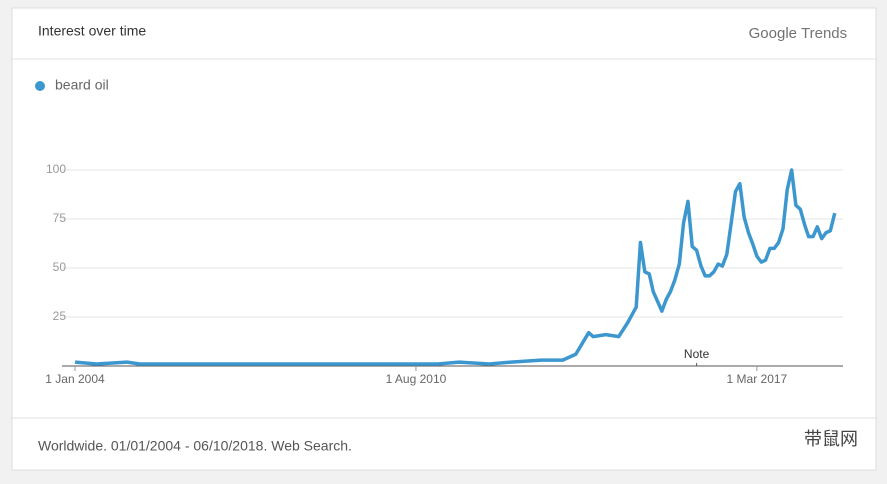  What do you see at coordinates (60, 218) in the screenshot?
I see `y-tick-label: 75` at bounding box center [60, 218].